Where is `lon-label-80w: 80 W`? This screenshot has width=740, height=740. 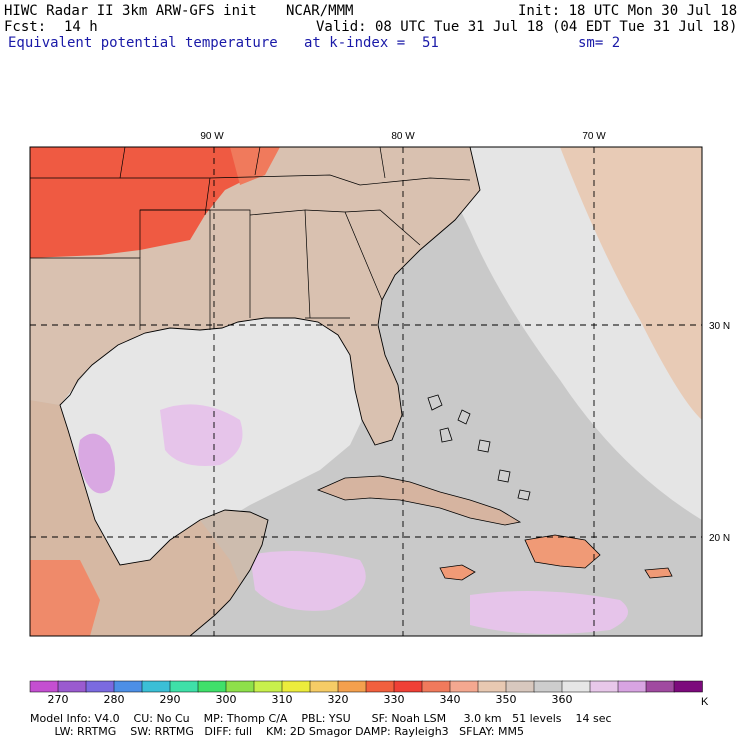
lon-label-80w: 80 W is located at coordinates (403, 136).